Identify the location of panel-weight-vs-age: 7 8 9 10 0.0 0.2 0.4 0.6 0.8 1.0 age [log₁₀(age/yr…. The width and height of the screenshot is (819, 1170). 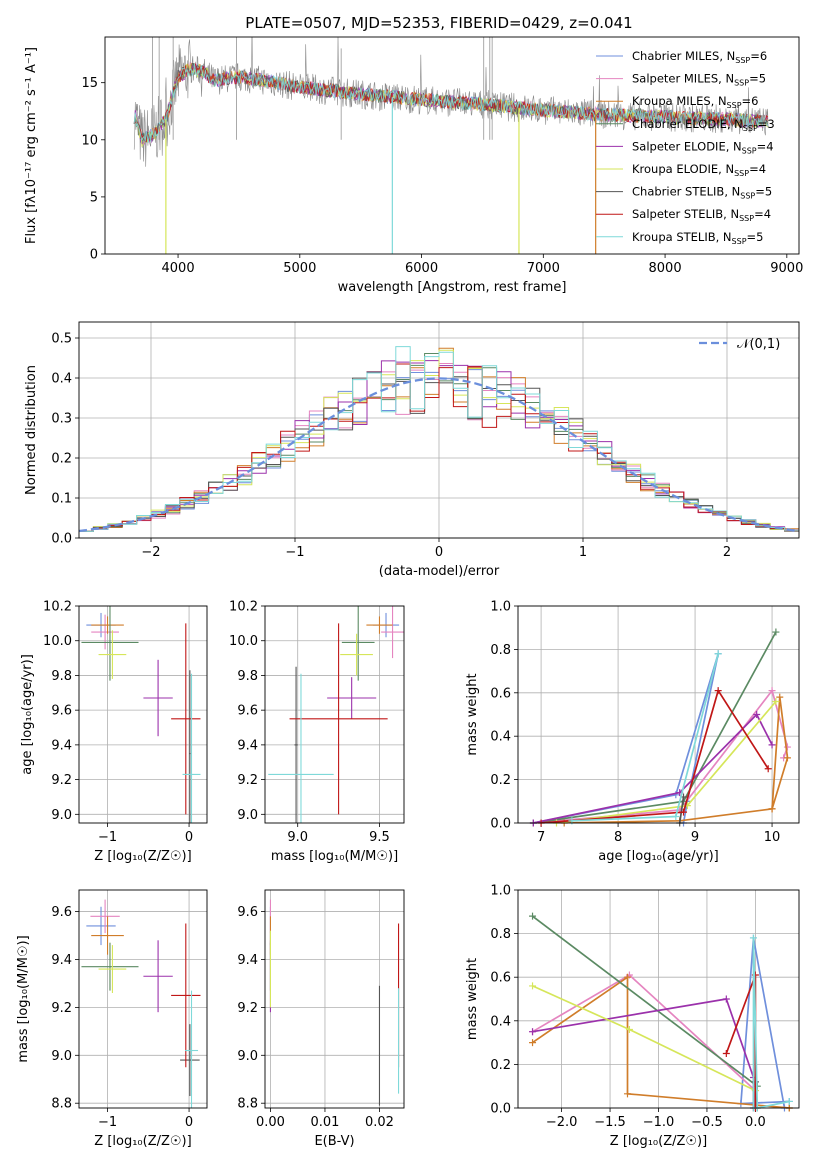
(632, 732).